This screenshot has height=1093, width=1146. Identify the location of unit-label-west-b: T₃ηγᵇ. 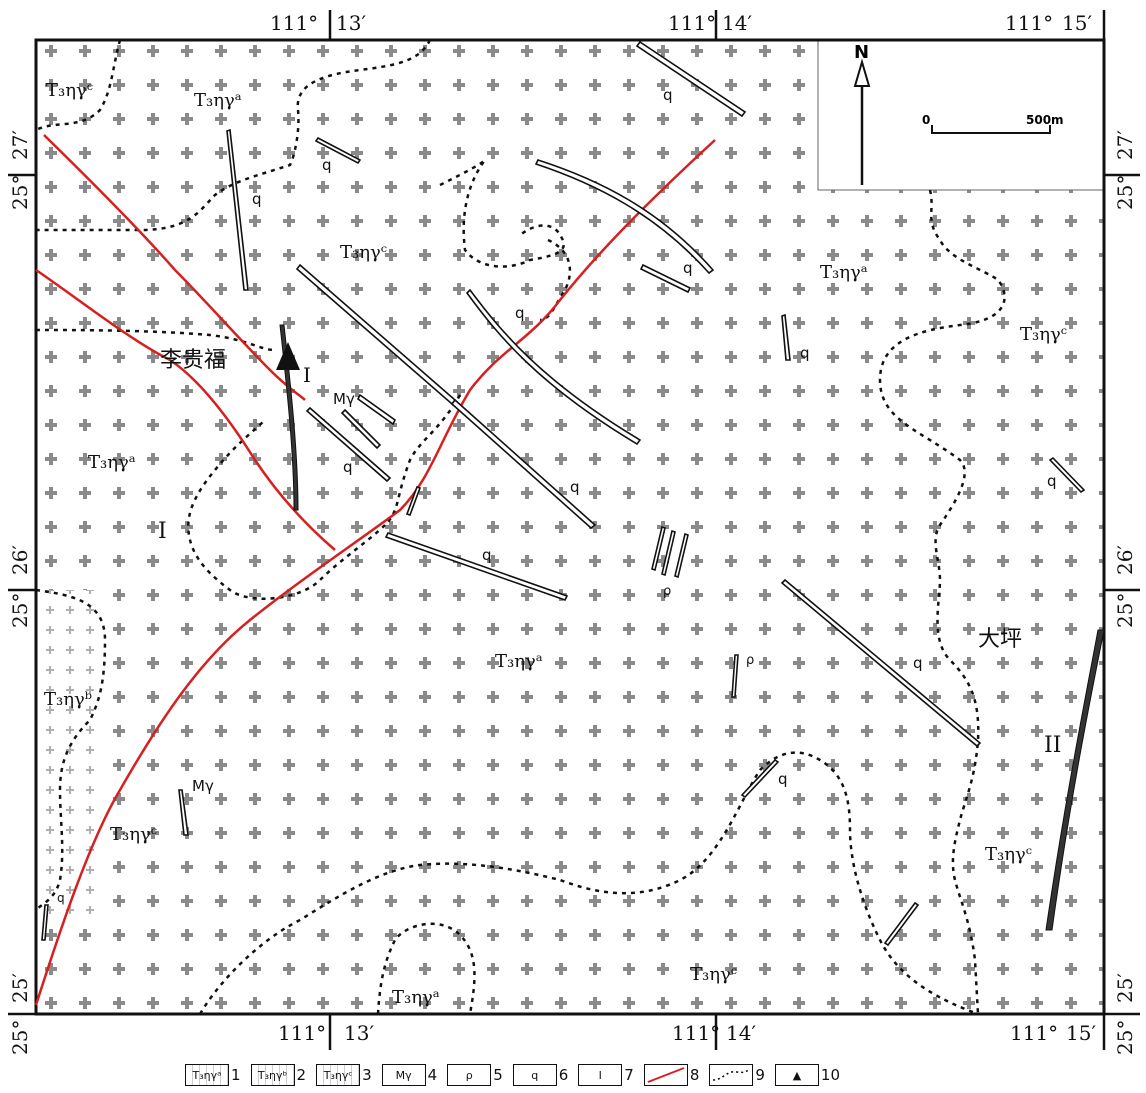
(68, 699).